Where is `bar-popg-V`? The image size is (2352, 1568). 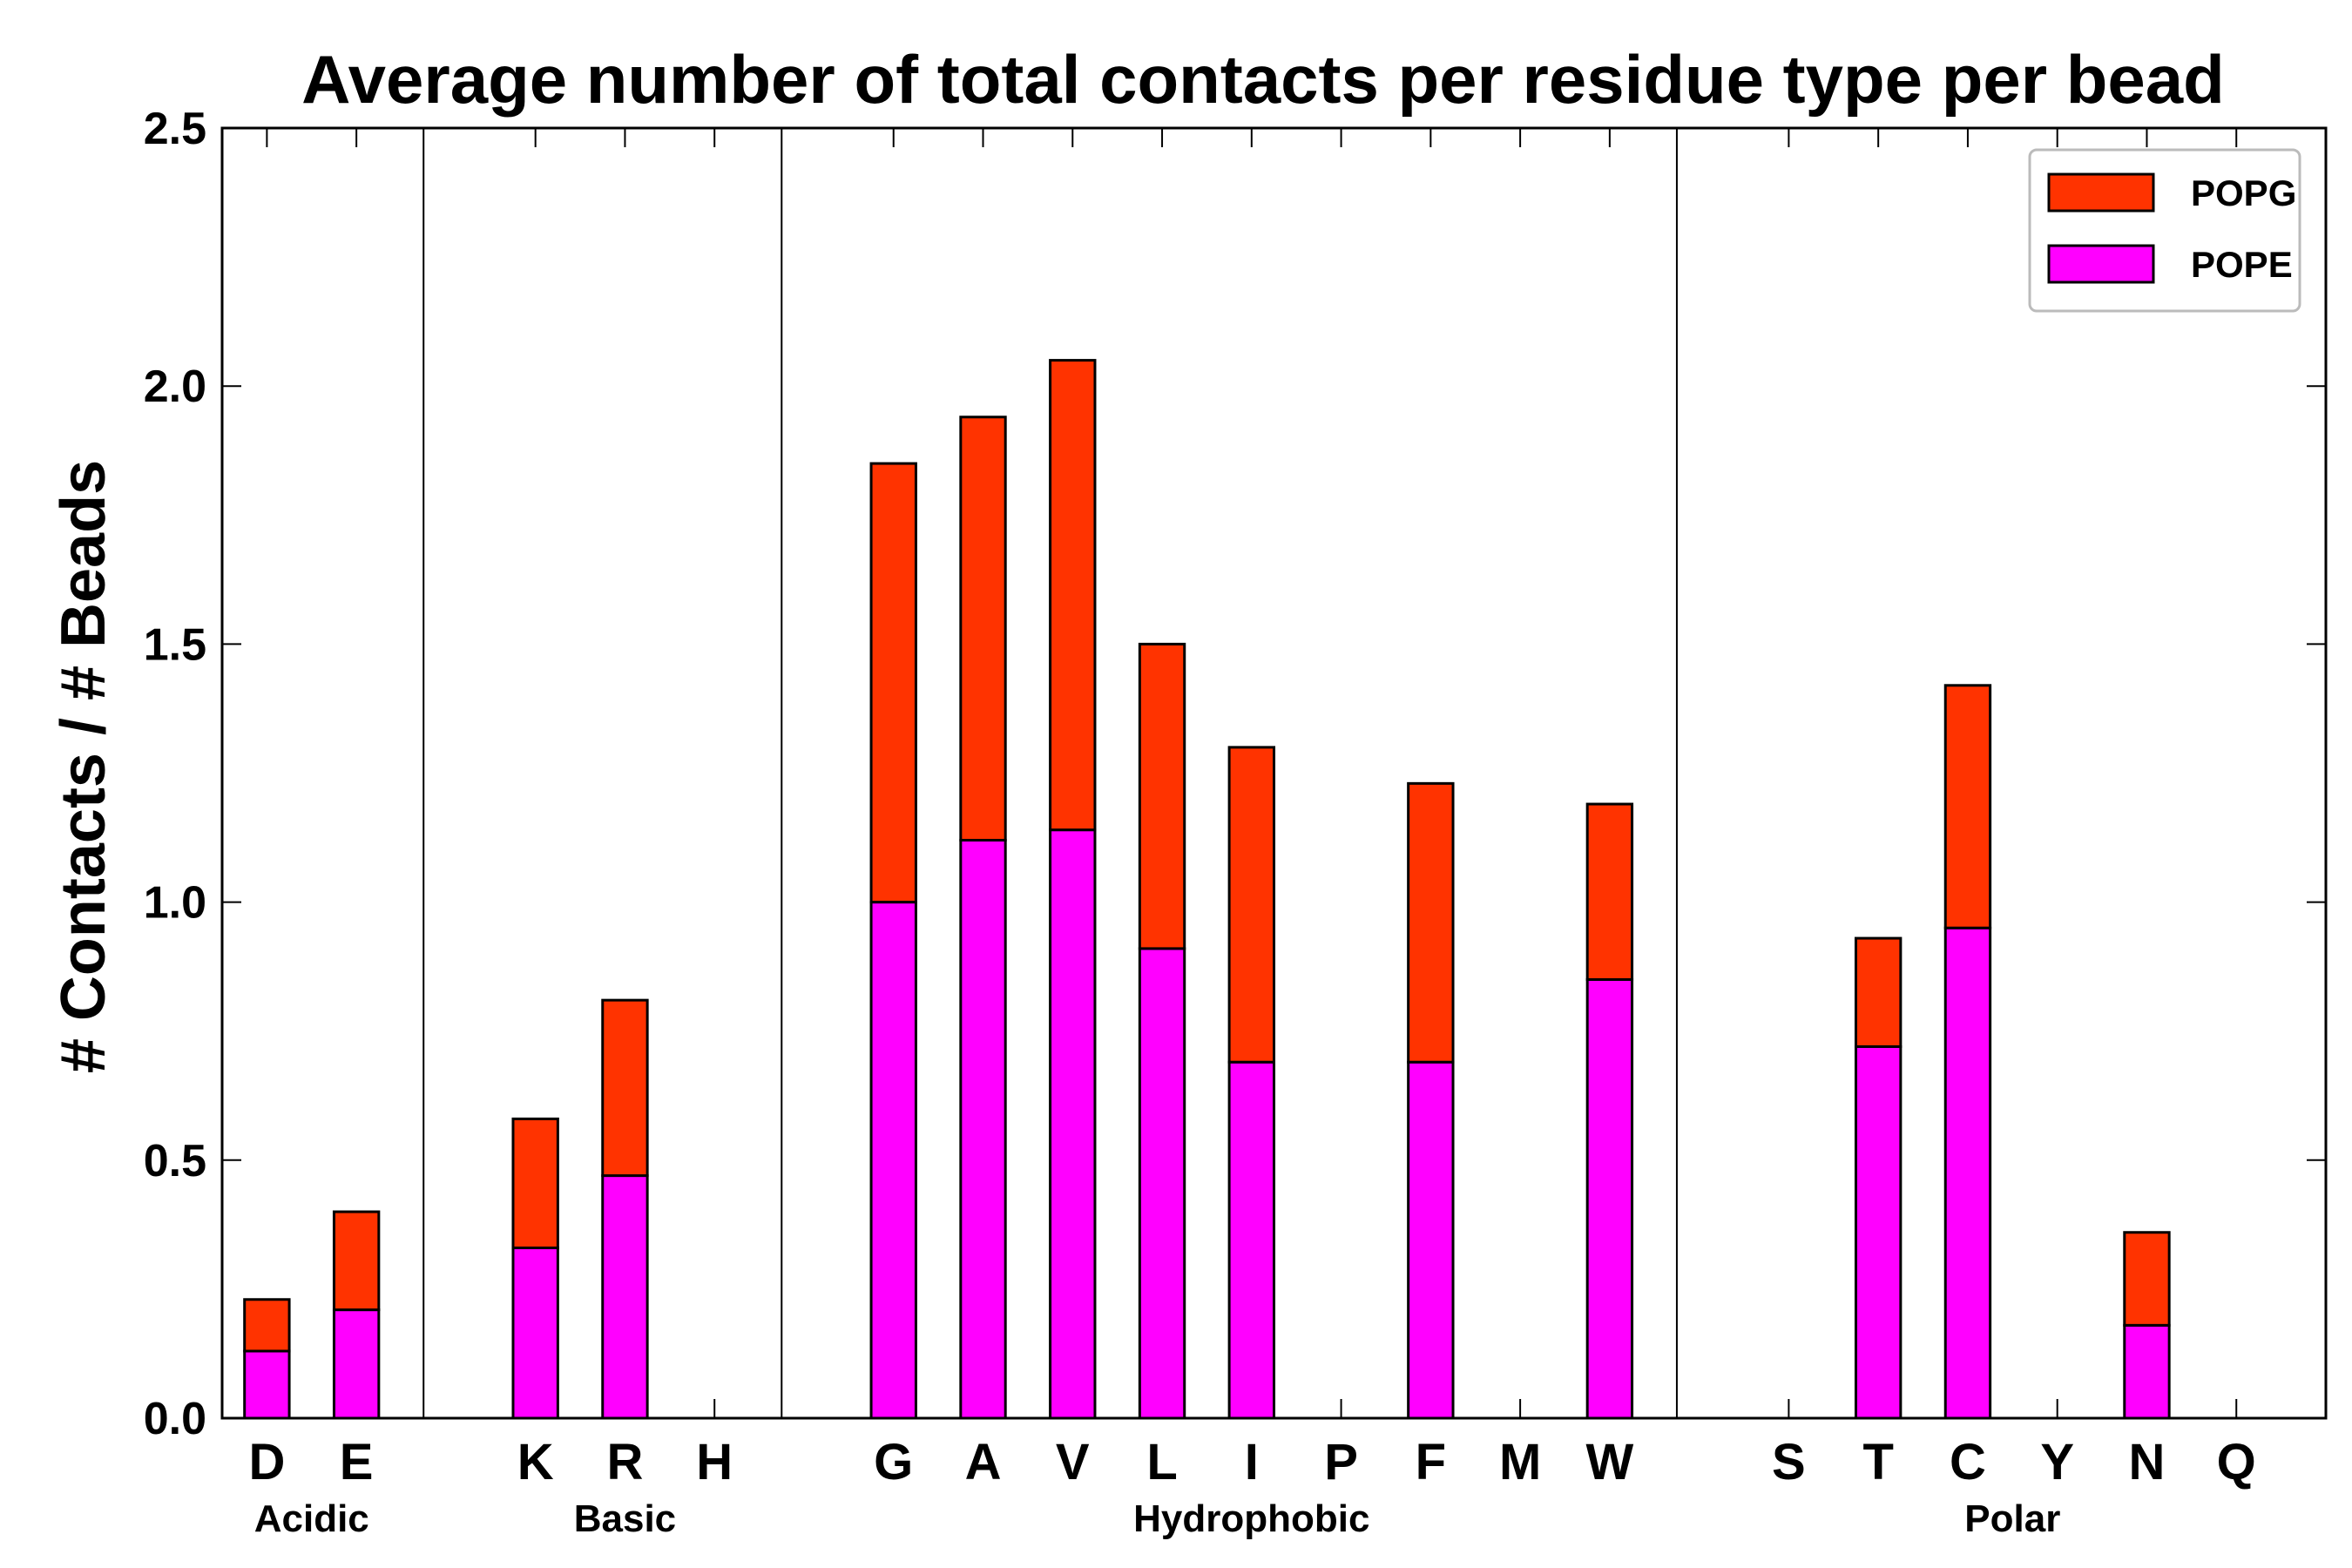
bar-popg-V is located at coordinates (1073, 595).